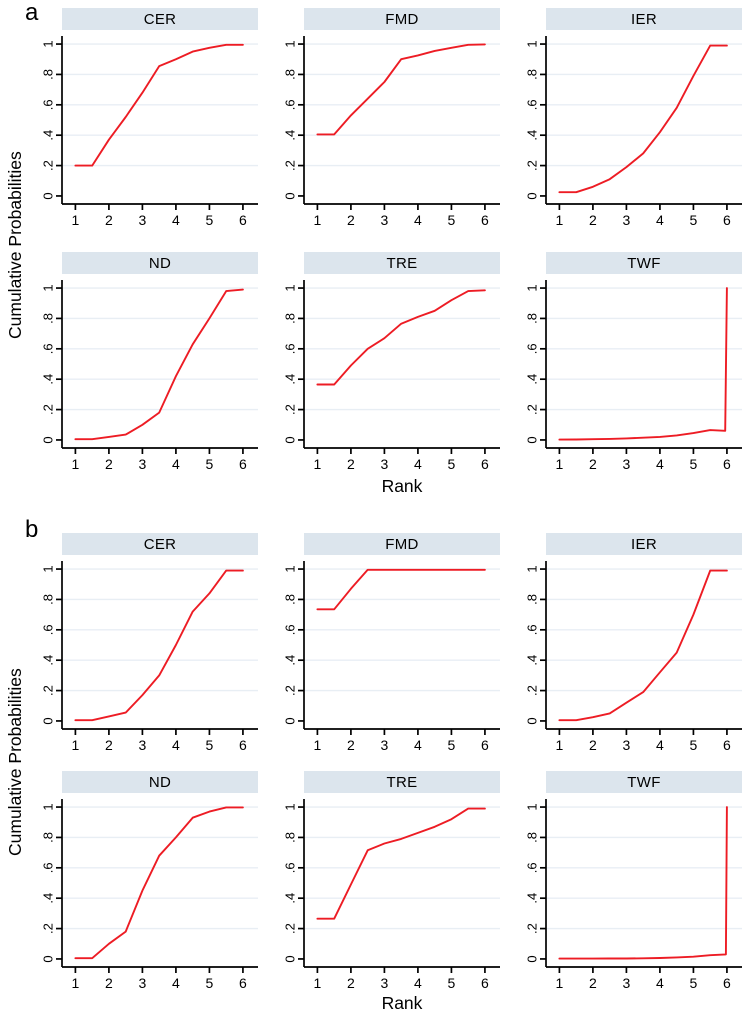 The height and width of the screenshot is (1035, 744). What do you see at coordinates (160, 19) in the screenshot?
I see `subplot-title: CER` at bounding box center [160, 19].